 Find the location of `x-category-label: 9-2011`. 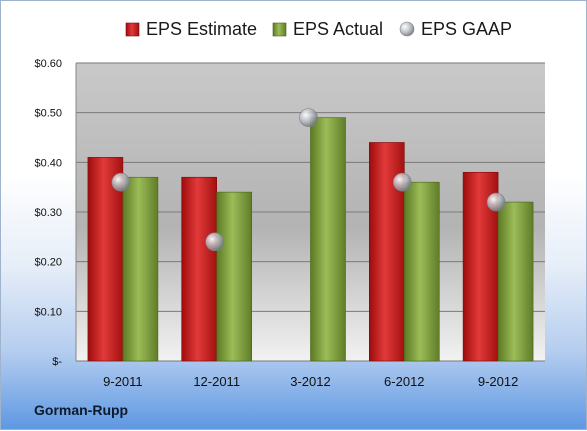

x-category-label: 9-2011 is located at coordinates (123, 381).